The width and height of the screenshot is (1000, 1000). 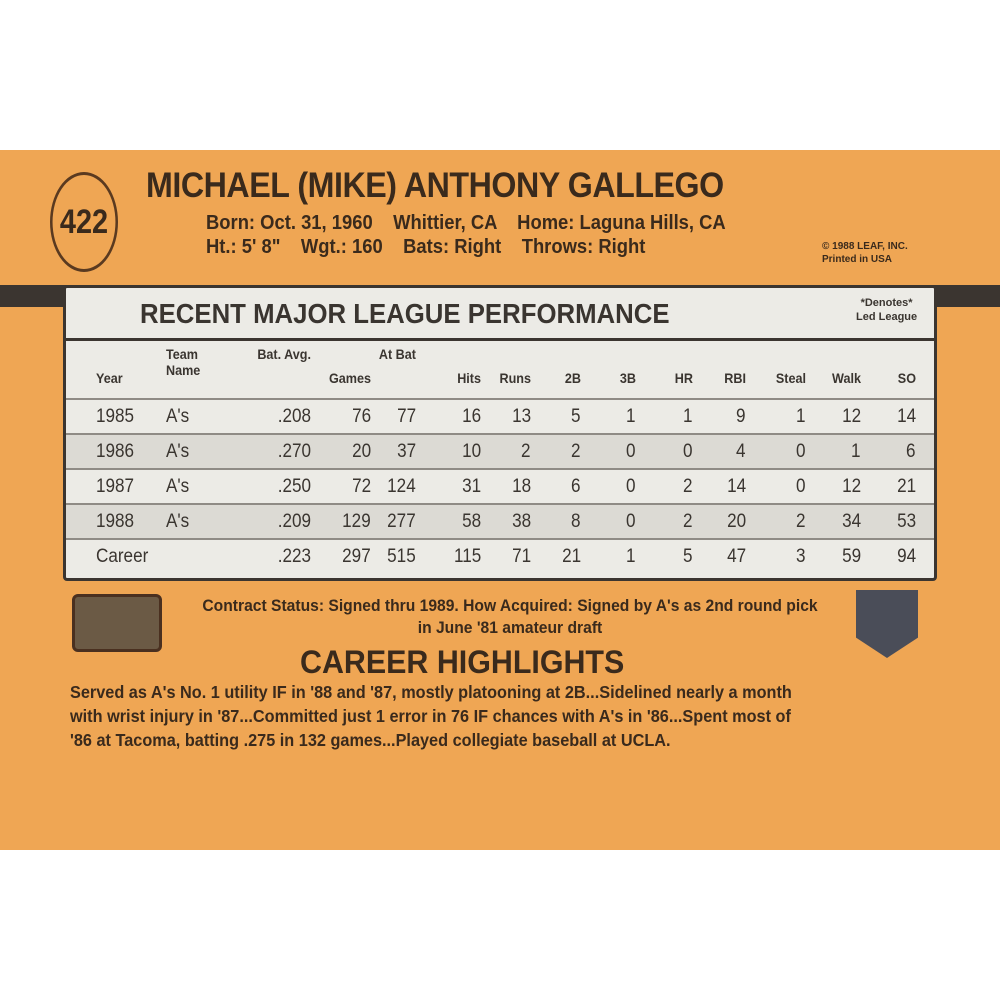 What do you see at coordinates (500, 520) in the screenshot?
I see `table-row: 1988 A's .209 129 277 58 38 8 0 2 20 2 34 53` at bounding box center [500, 520].